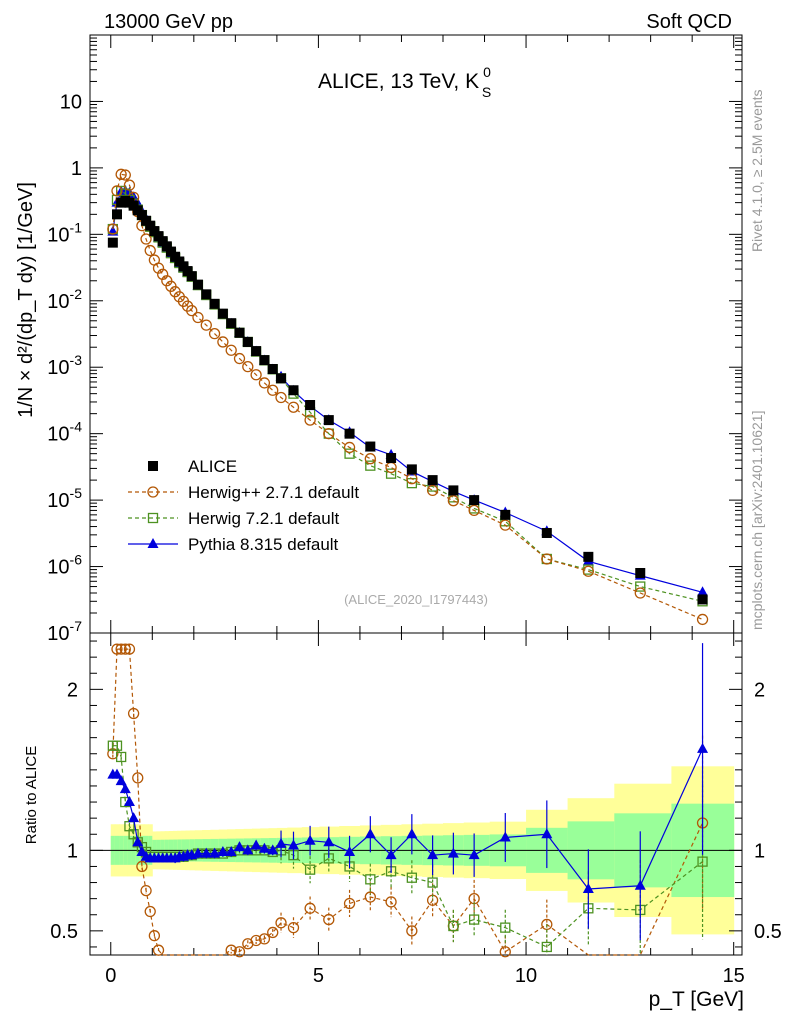 The width and height of the screenshot is (786, 1024). What do you see at coordinates (487, 72) in the screenshot?
I see `plot-title-sup: 0` at bounding box center [487, 72].